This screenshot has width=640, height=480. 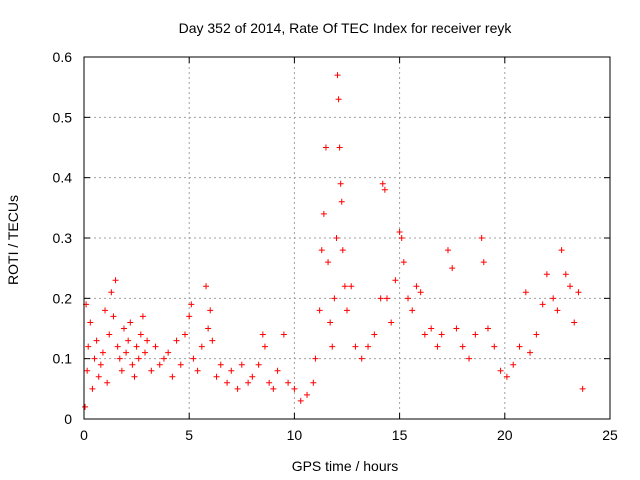 What do you see at coordinates (63, 359) in the screenshot?
I see `y-tick-label: 0.1` at bounding box center [63, 359].